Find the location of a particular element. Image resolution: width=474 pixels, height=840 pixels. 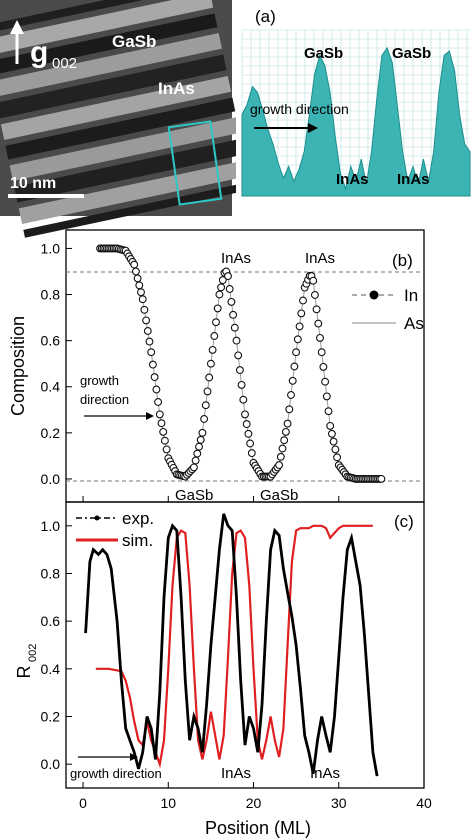

intensity-profile: (a) GaSb GaSb InAs InAs growth direction is located at coordinates (355, 111).